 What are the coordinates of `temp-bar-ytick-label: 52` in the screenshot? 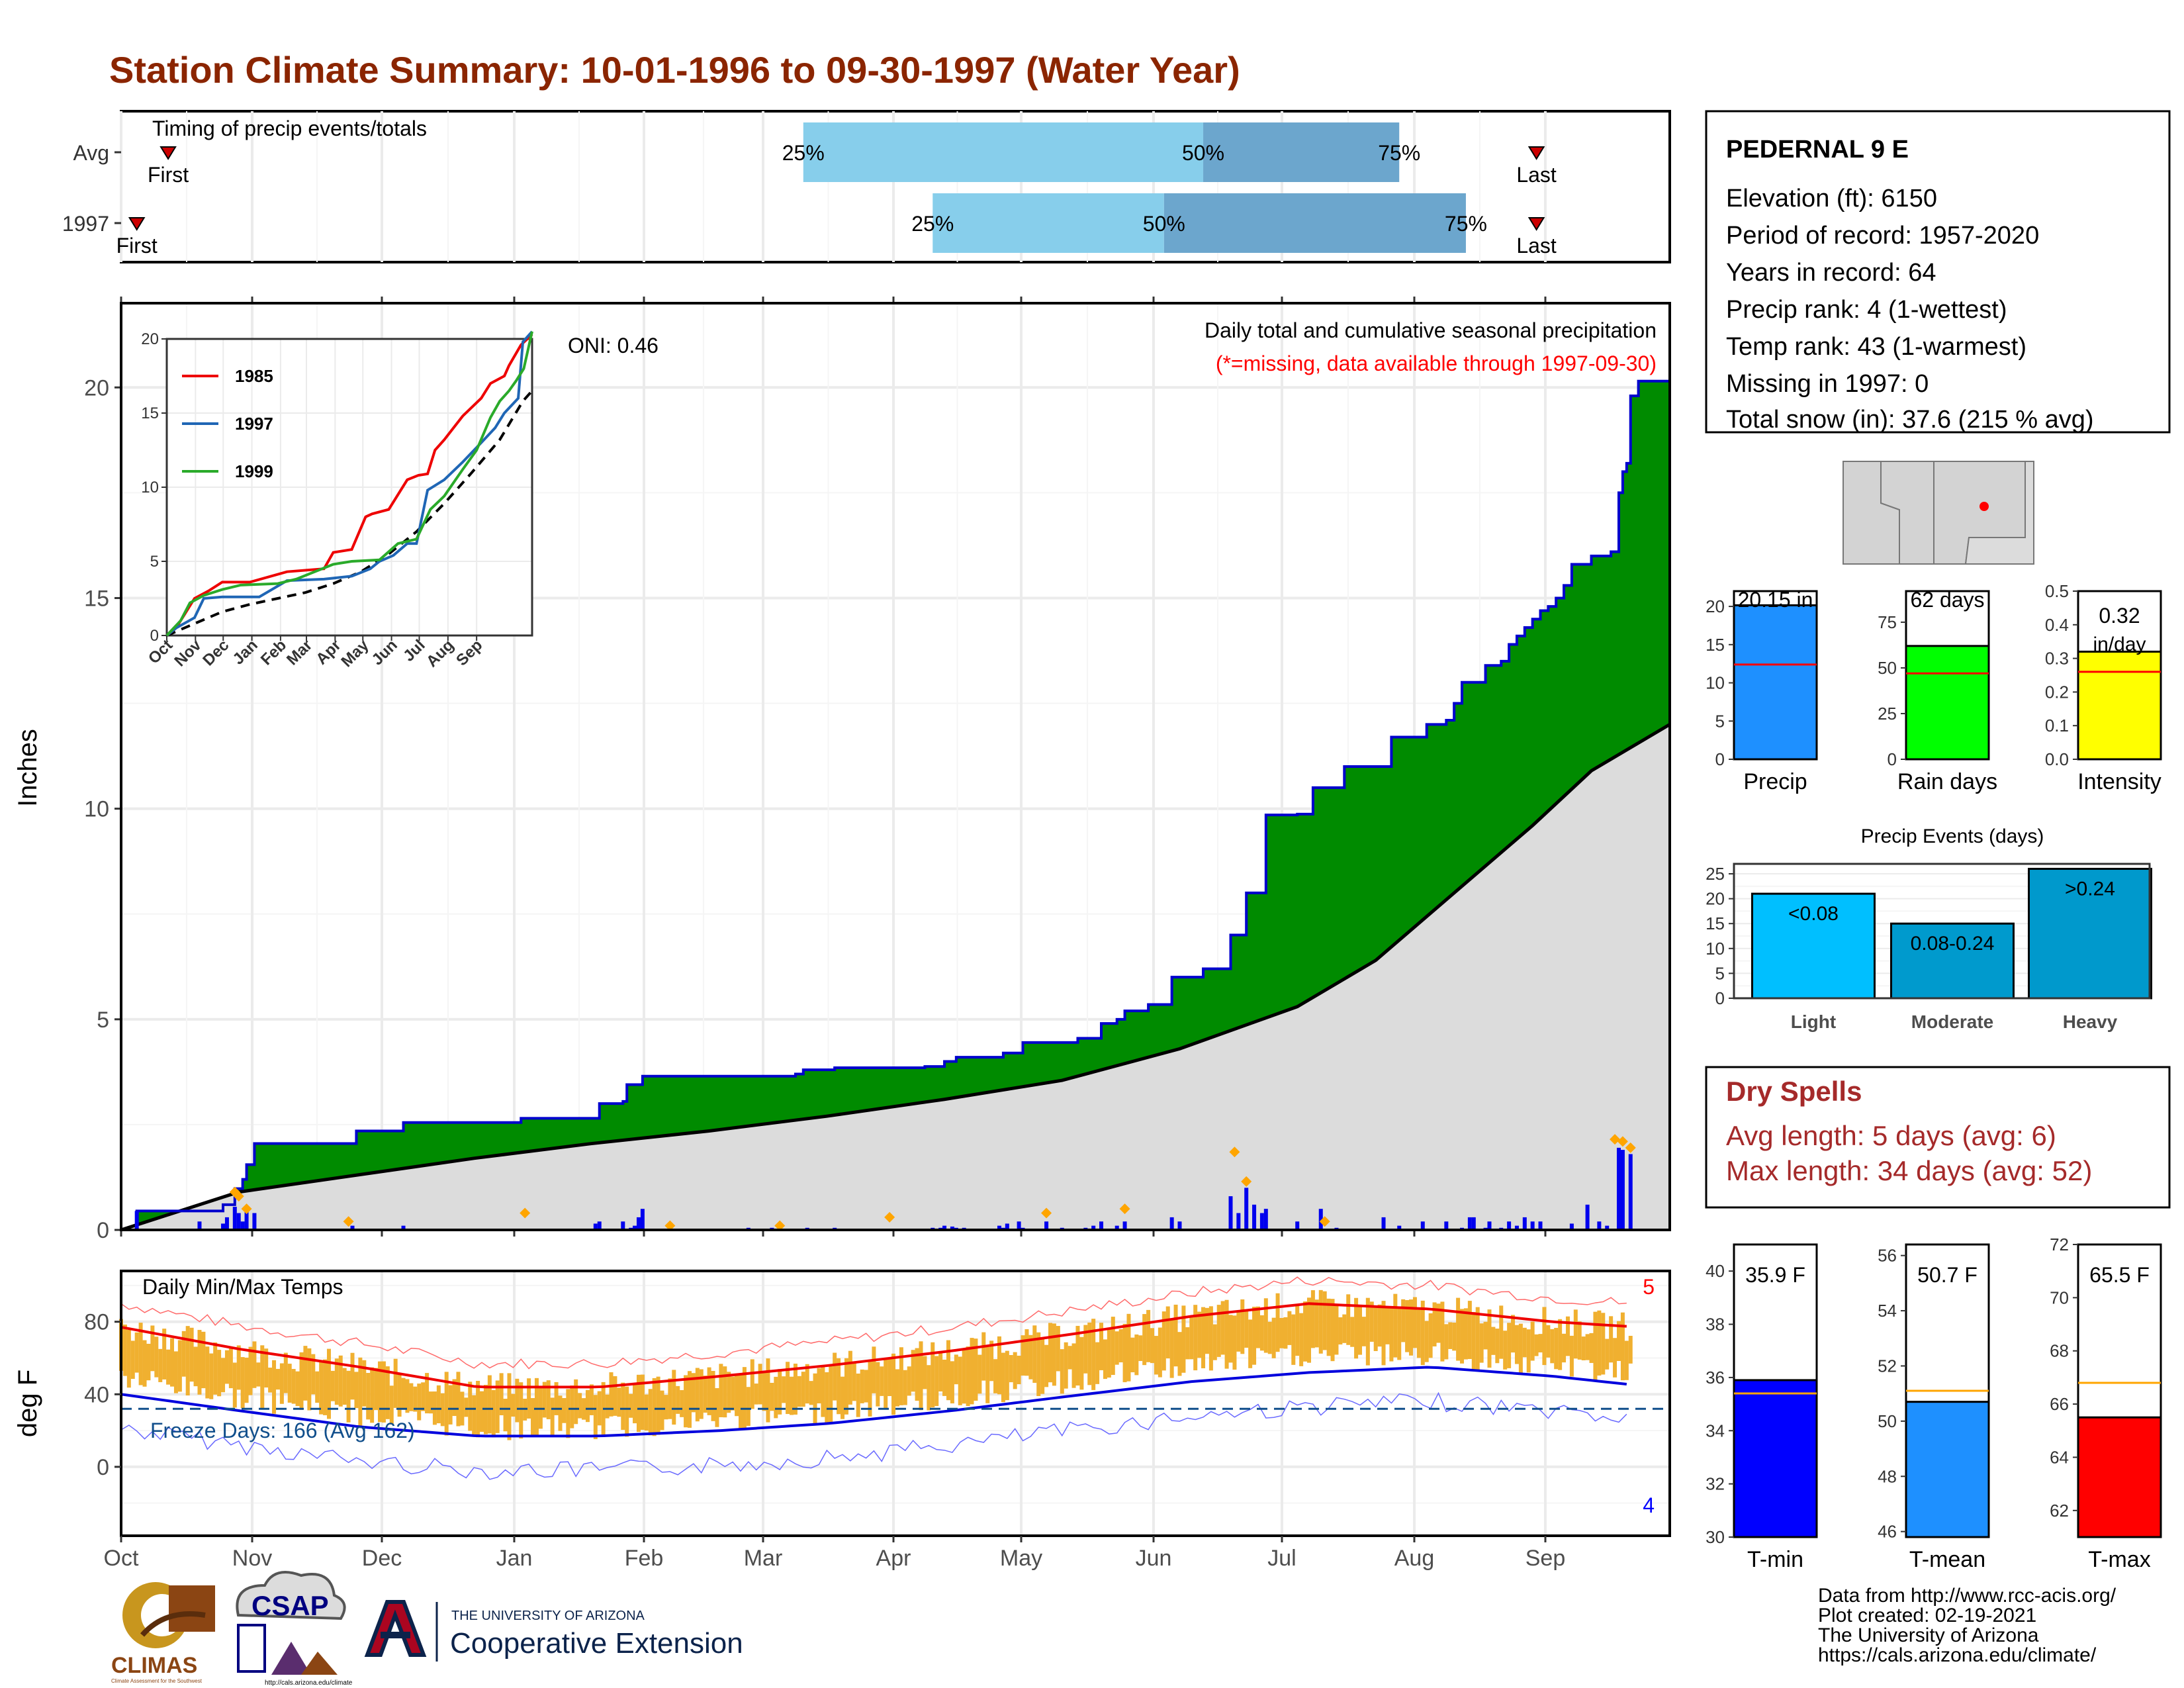 It's located at (1888, 1366).